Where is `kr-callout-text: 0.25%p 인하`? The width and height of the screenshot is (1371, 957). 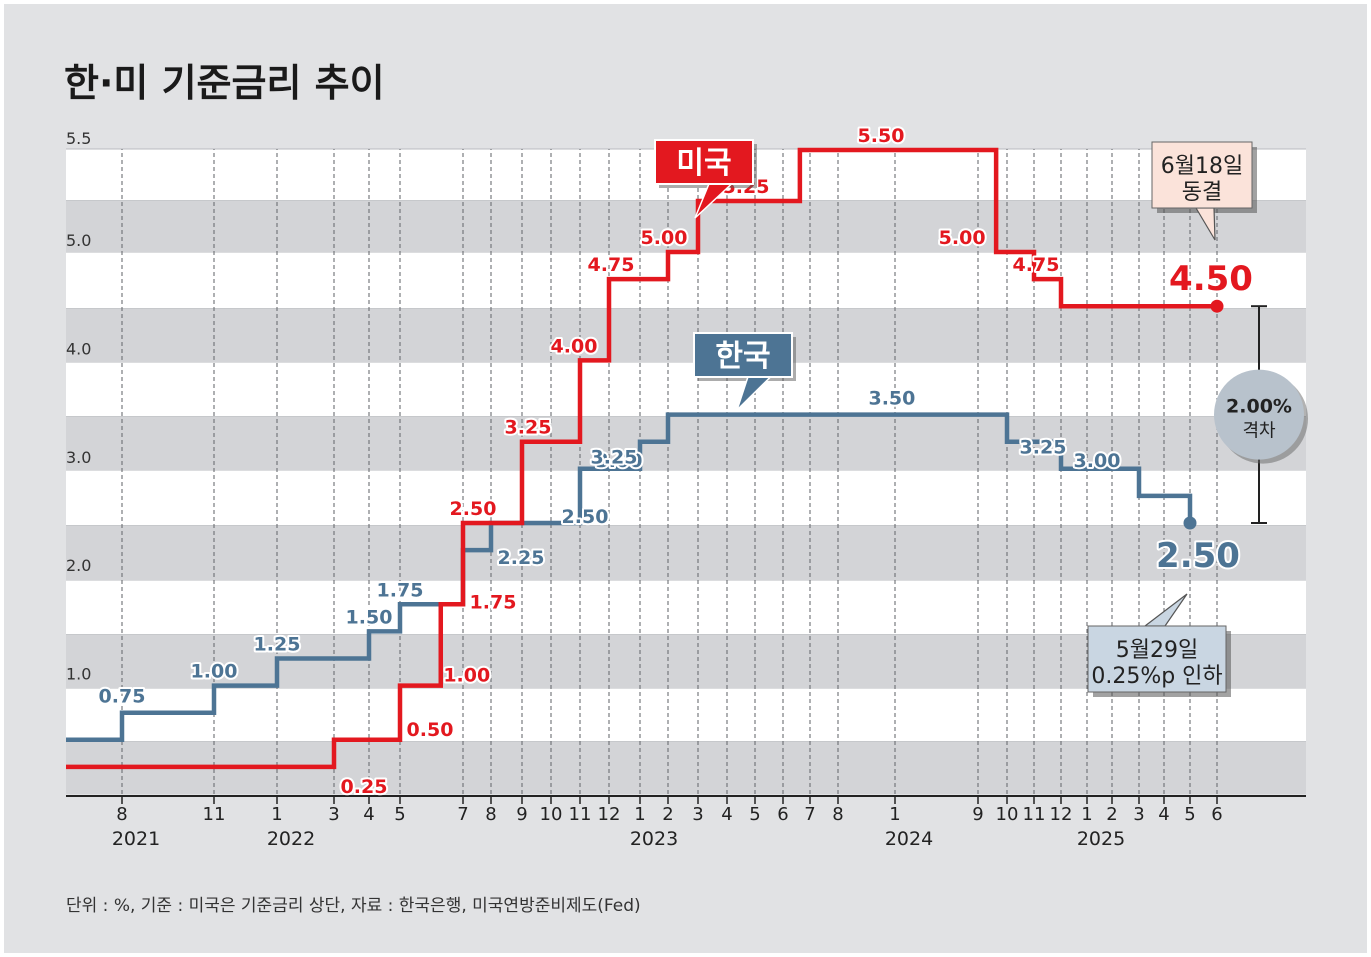
kr-callout-text: 0.25%p 인하 is located at coordinates (1156, 676).